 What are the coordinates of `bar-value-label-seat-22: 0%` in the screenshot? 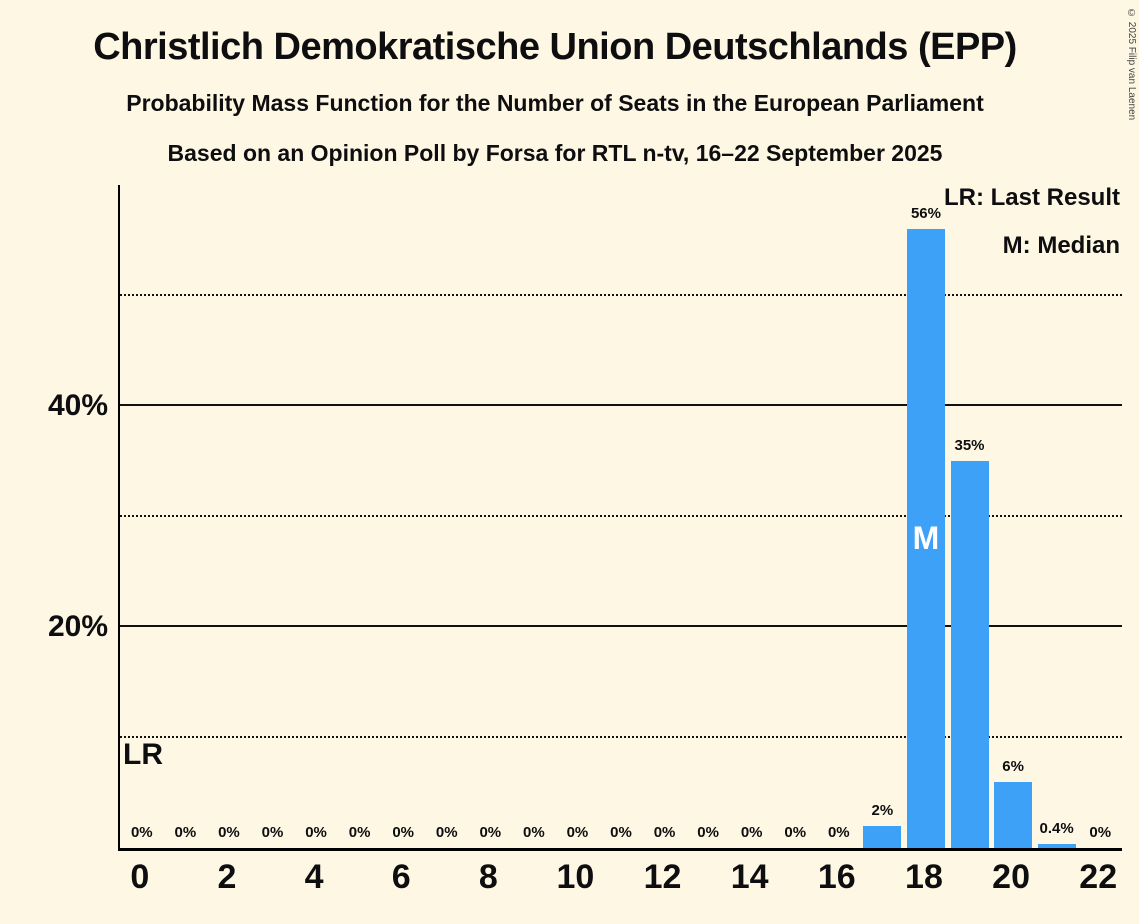 It's located at (1100, 832).